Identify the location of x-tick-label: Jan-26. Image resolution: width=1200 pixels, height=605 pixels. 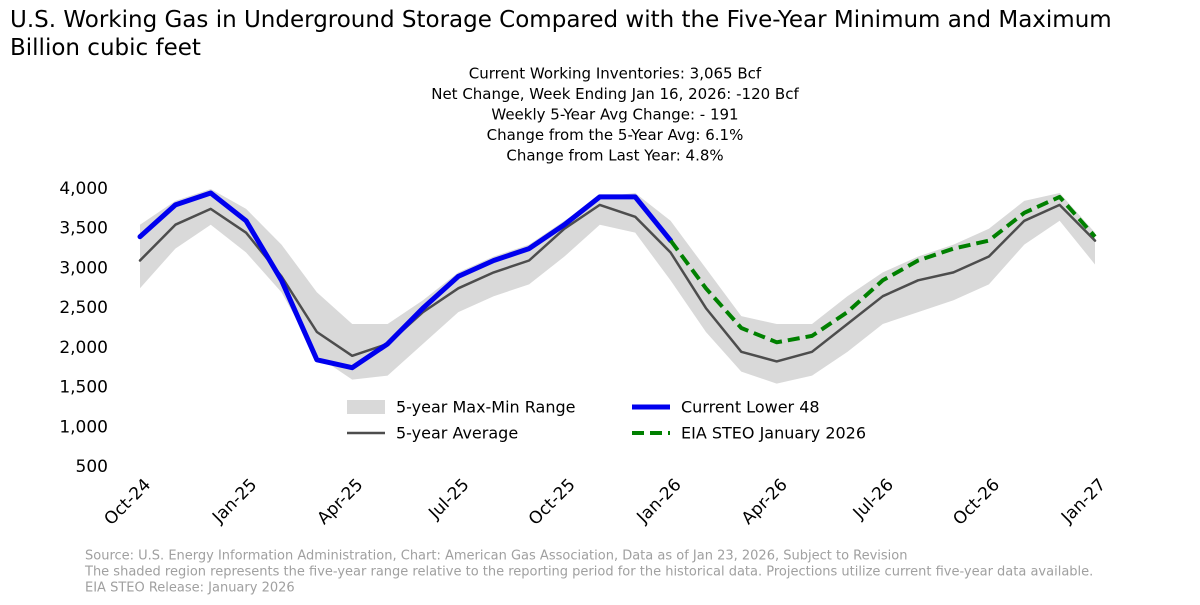
(659, 501).